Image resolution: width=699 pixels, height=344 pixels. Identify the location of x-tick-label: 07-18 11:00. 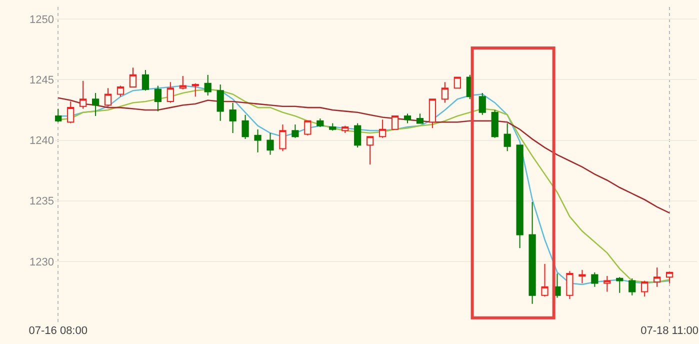
(669, 331).